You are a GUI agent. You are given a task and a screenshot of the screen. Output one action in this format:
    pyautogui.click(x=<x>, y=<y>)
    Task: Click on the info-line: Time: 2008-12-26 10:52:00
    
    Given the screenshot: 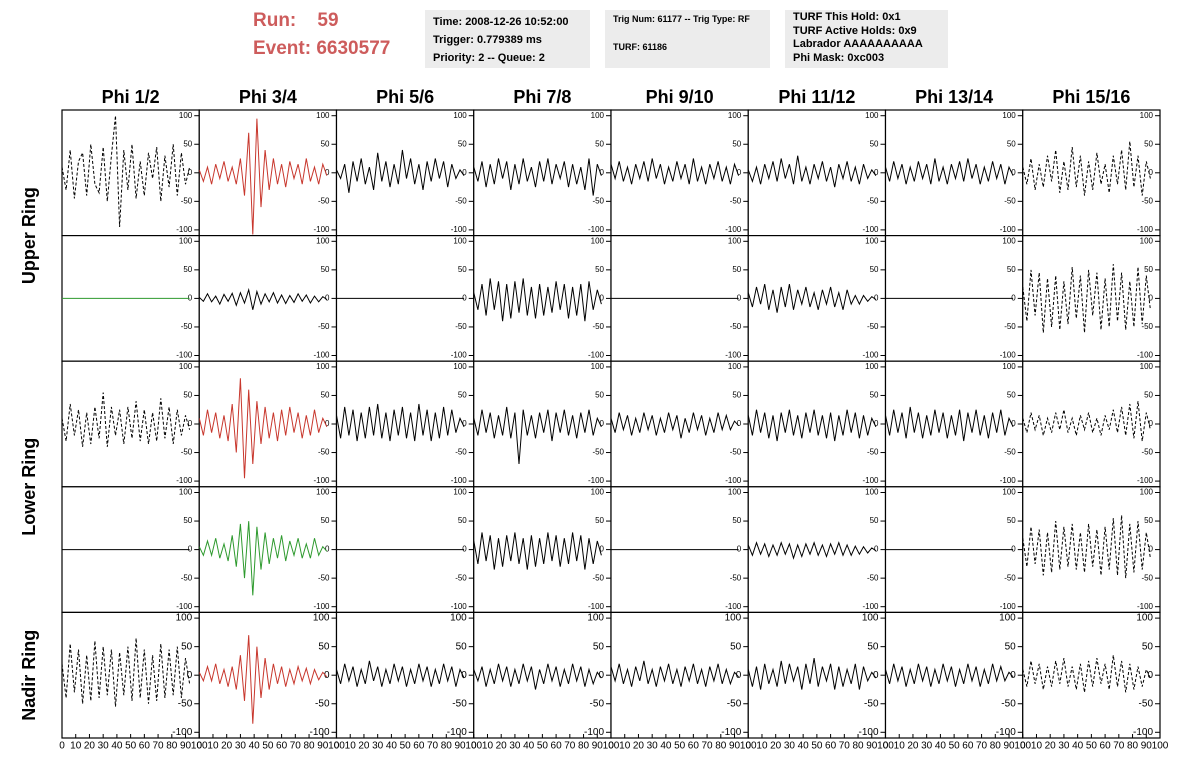 What is the action you would take?
    pyautogui.click(x=501, y=22)
    